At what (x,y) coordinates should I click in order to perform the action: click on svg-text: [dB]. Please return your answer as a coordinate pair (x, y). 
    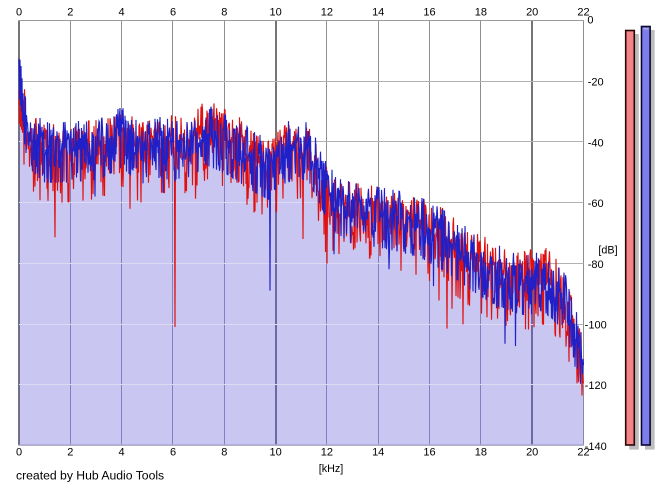
    Looking at the image, I should click on (607, 251).